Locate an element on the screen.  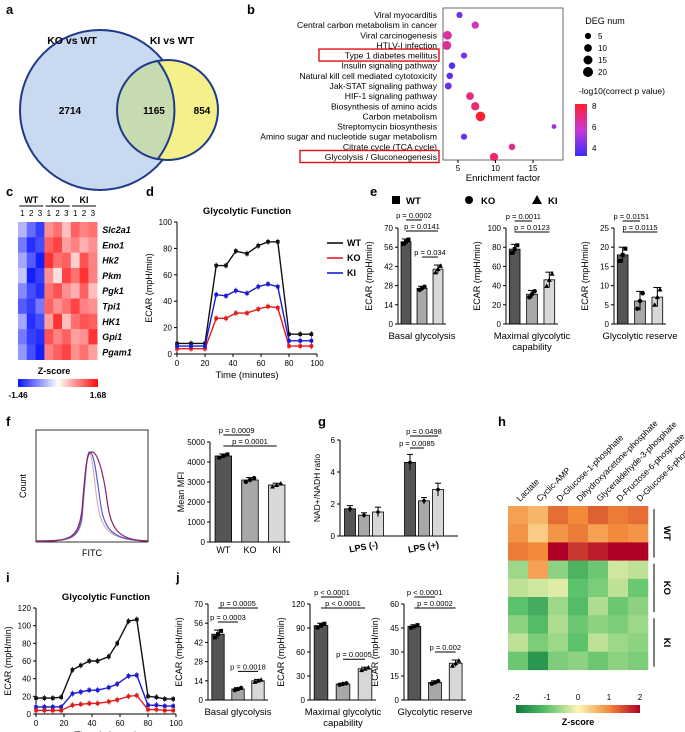
venn-only2-count: 854 is located at coordinates (202, 111).